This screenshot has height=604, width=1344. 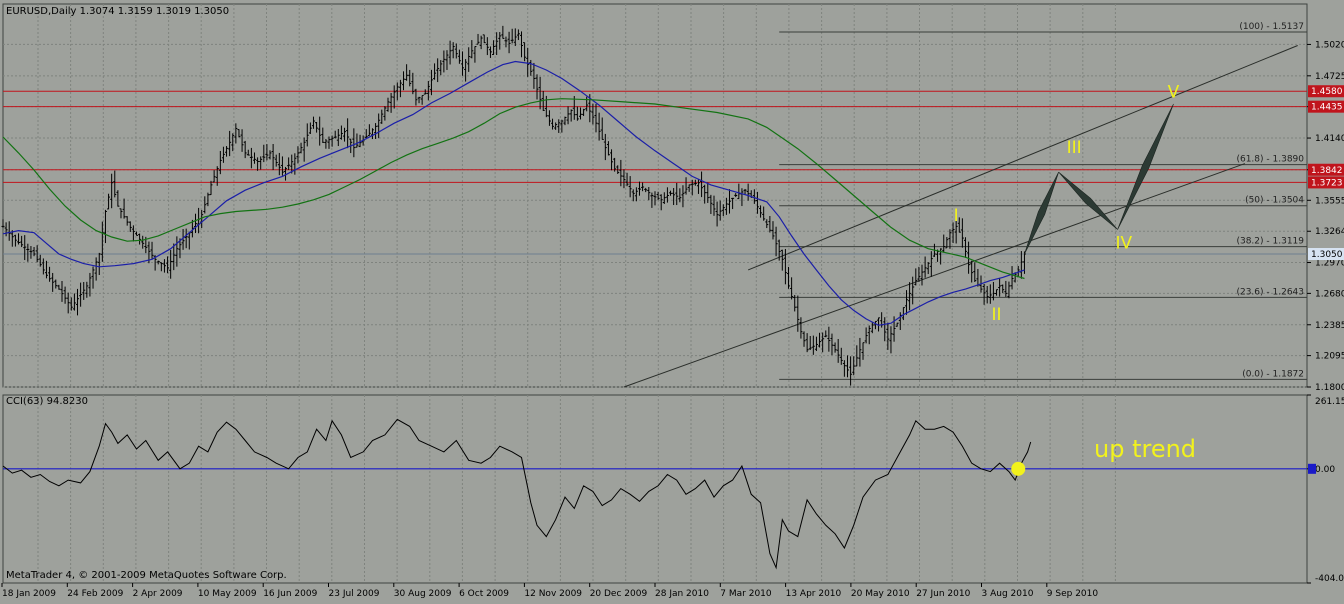 I want to click on forecast-path, so click(x=1099, y=179).